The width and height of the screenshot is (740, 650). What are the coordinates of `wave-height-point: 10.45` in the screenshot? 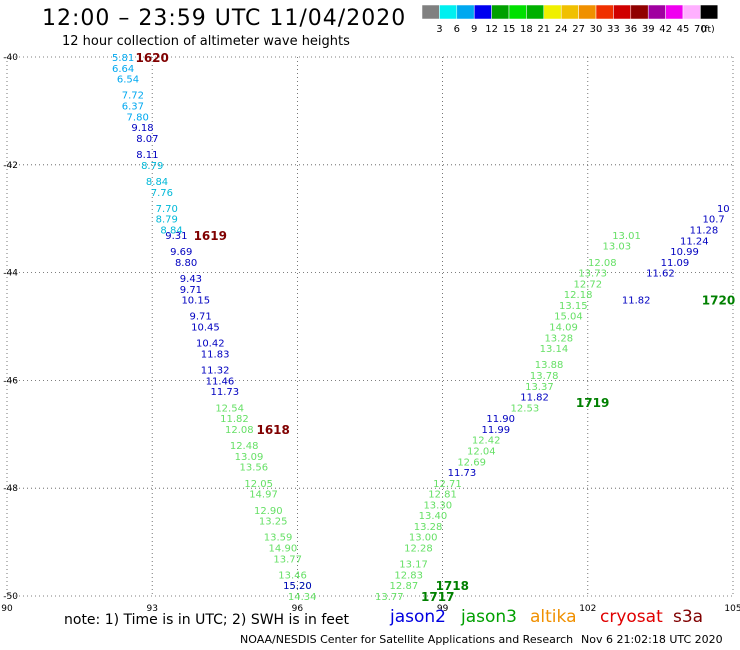 It's located at (205, 328).